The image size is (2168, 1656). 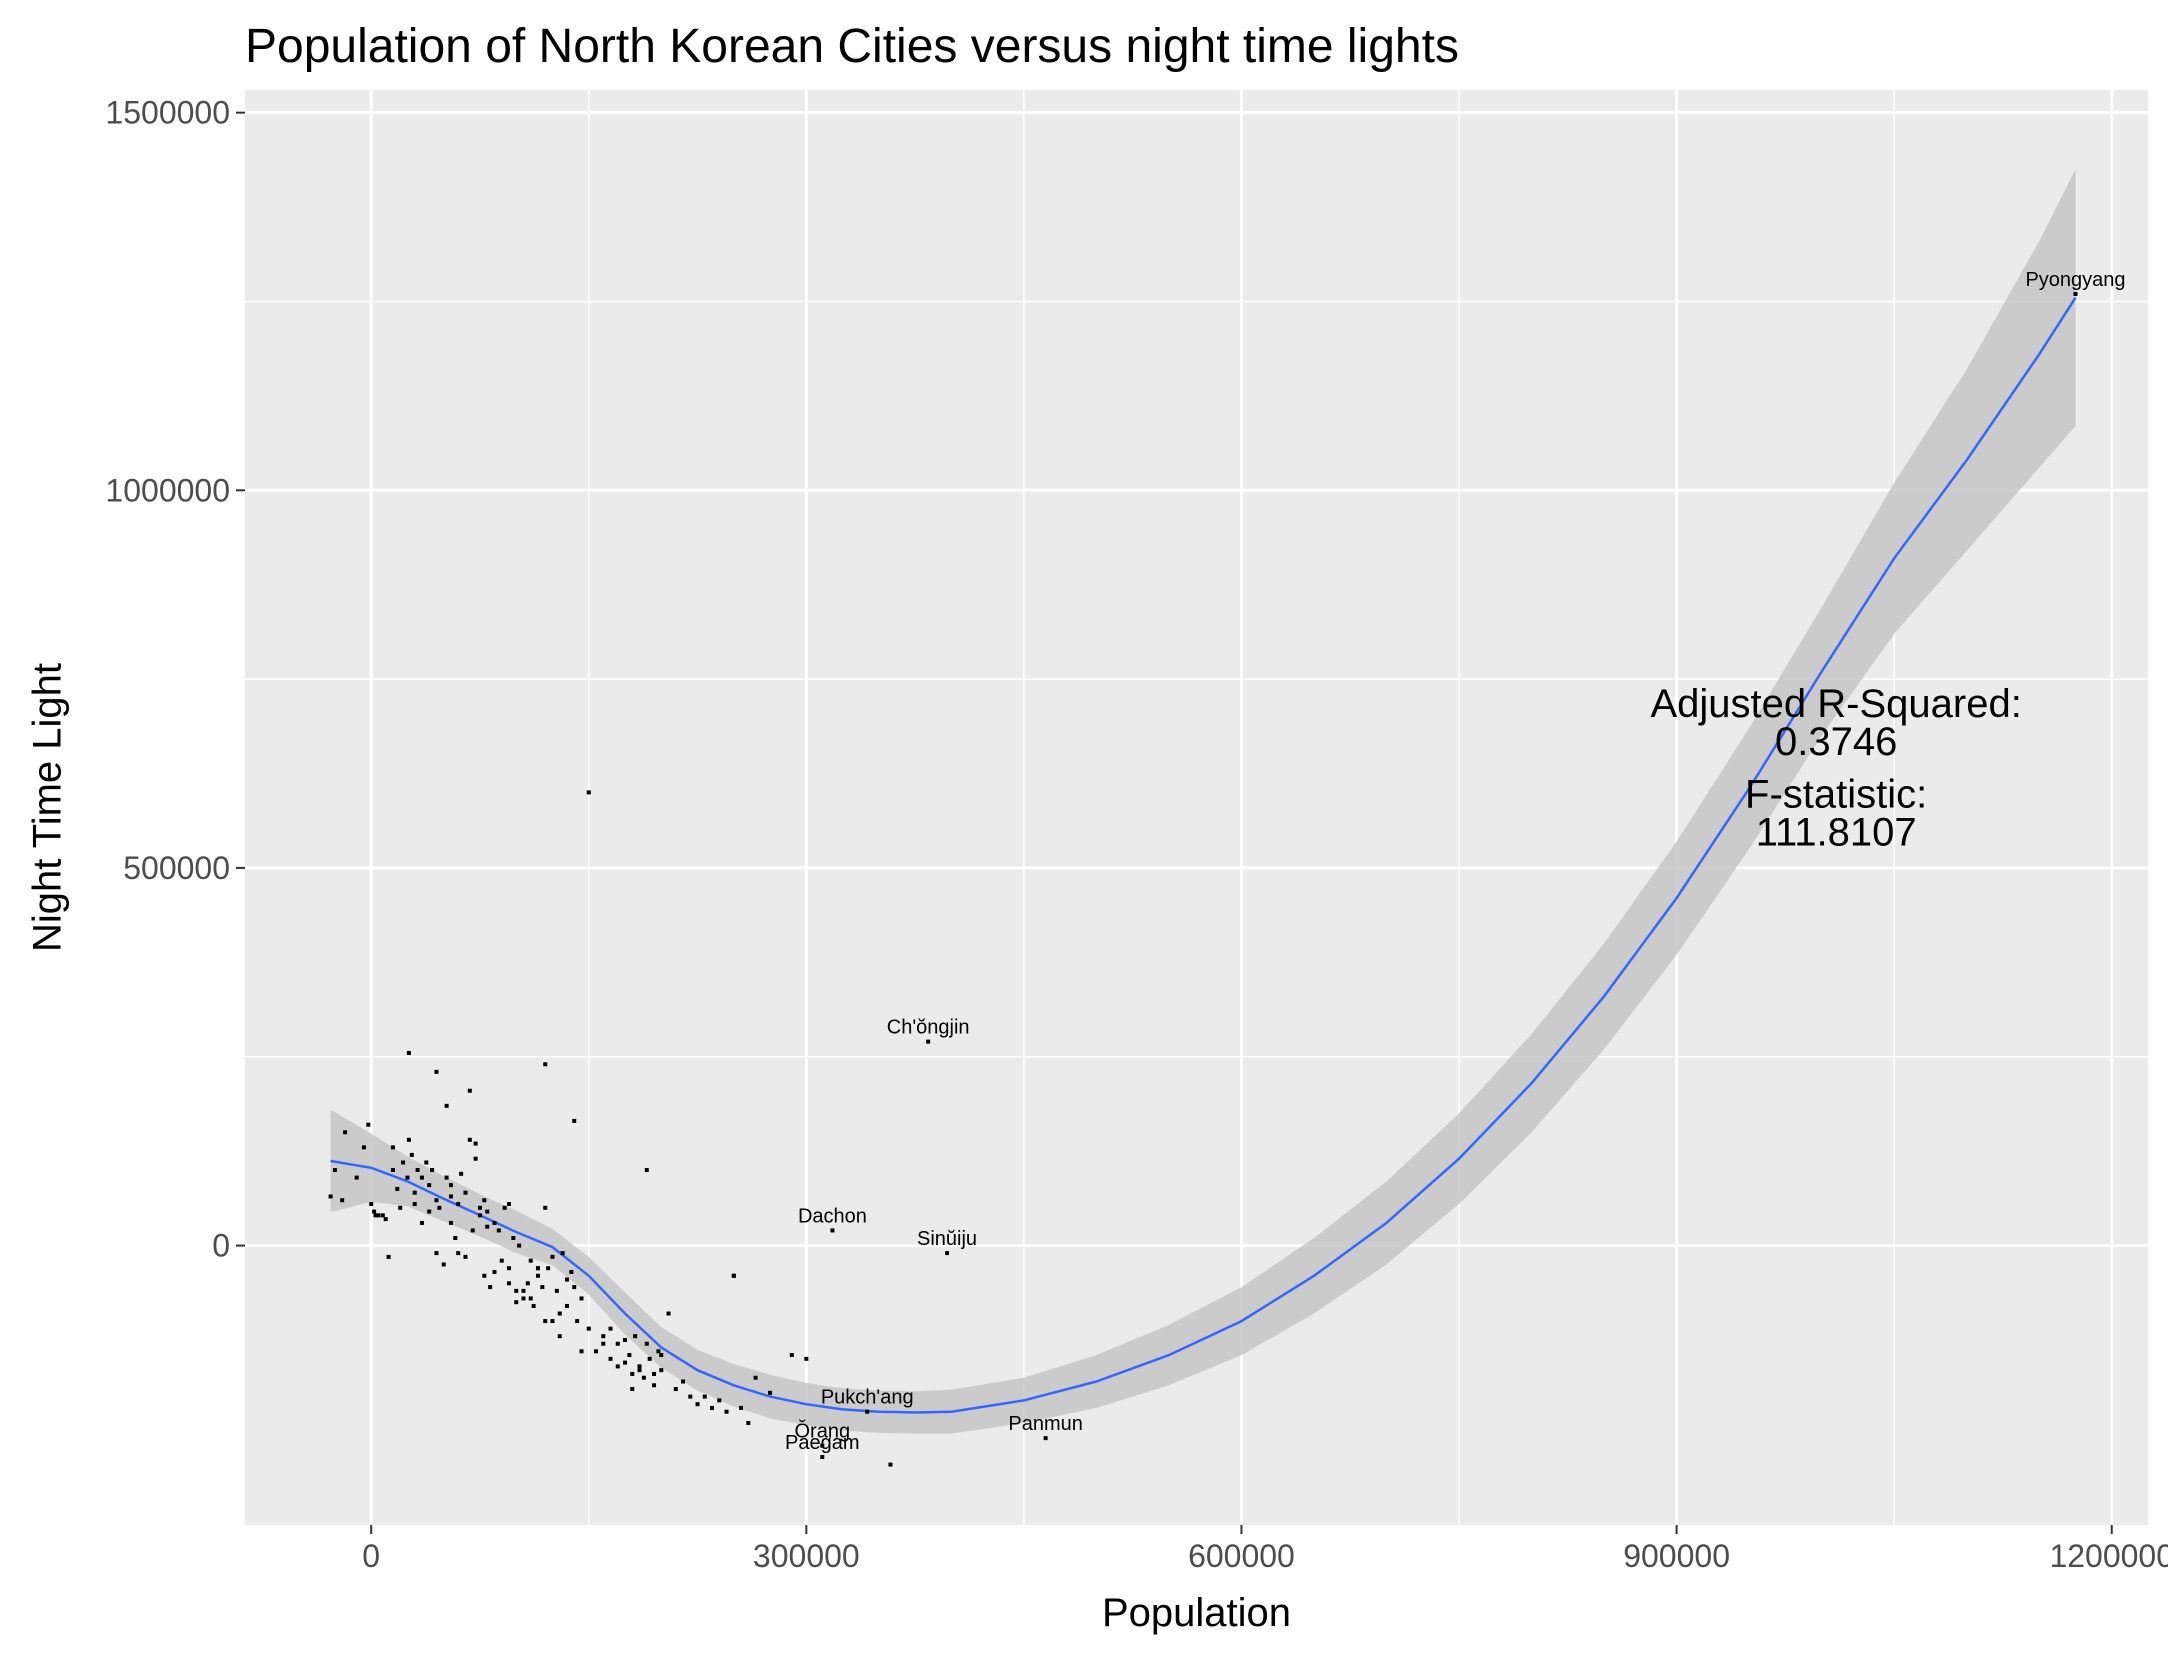 What do you see at coordinates (822, 1431) in the screenshot?
I see `point-label: Ŏrang` at bounding box center [822, 1431].